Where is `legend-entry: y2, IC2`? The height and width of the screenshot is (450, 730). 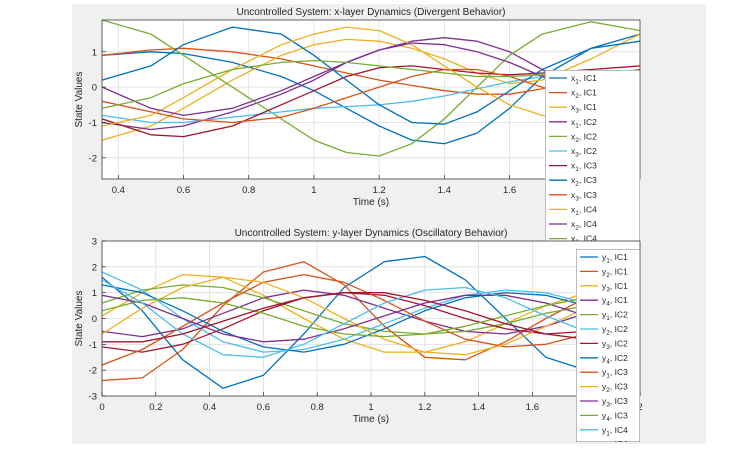
legend-entry: y2, IC2 is located at coordinates (615, 330).